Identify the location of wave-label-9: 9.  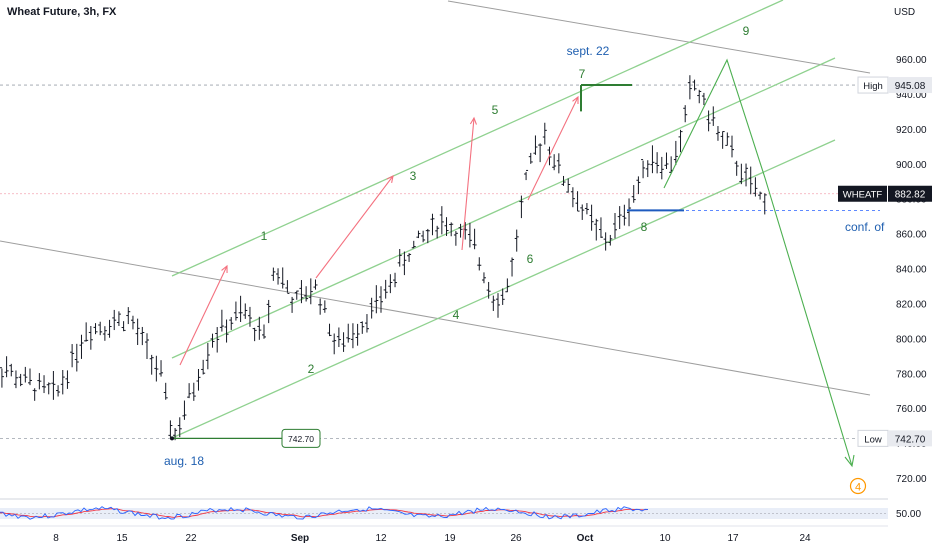
(746, 31).